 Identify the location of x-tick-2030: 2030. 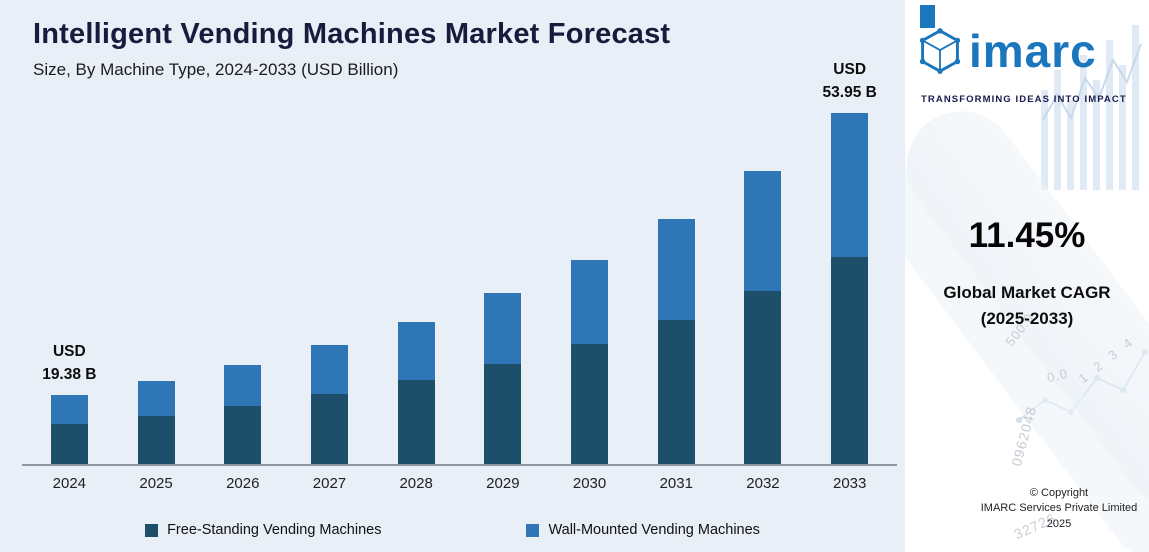
(589, 483).